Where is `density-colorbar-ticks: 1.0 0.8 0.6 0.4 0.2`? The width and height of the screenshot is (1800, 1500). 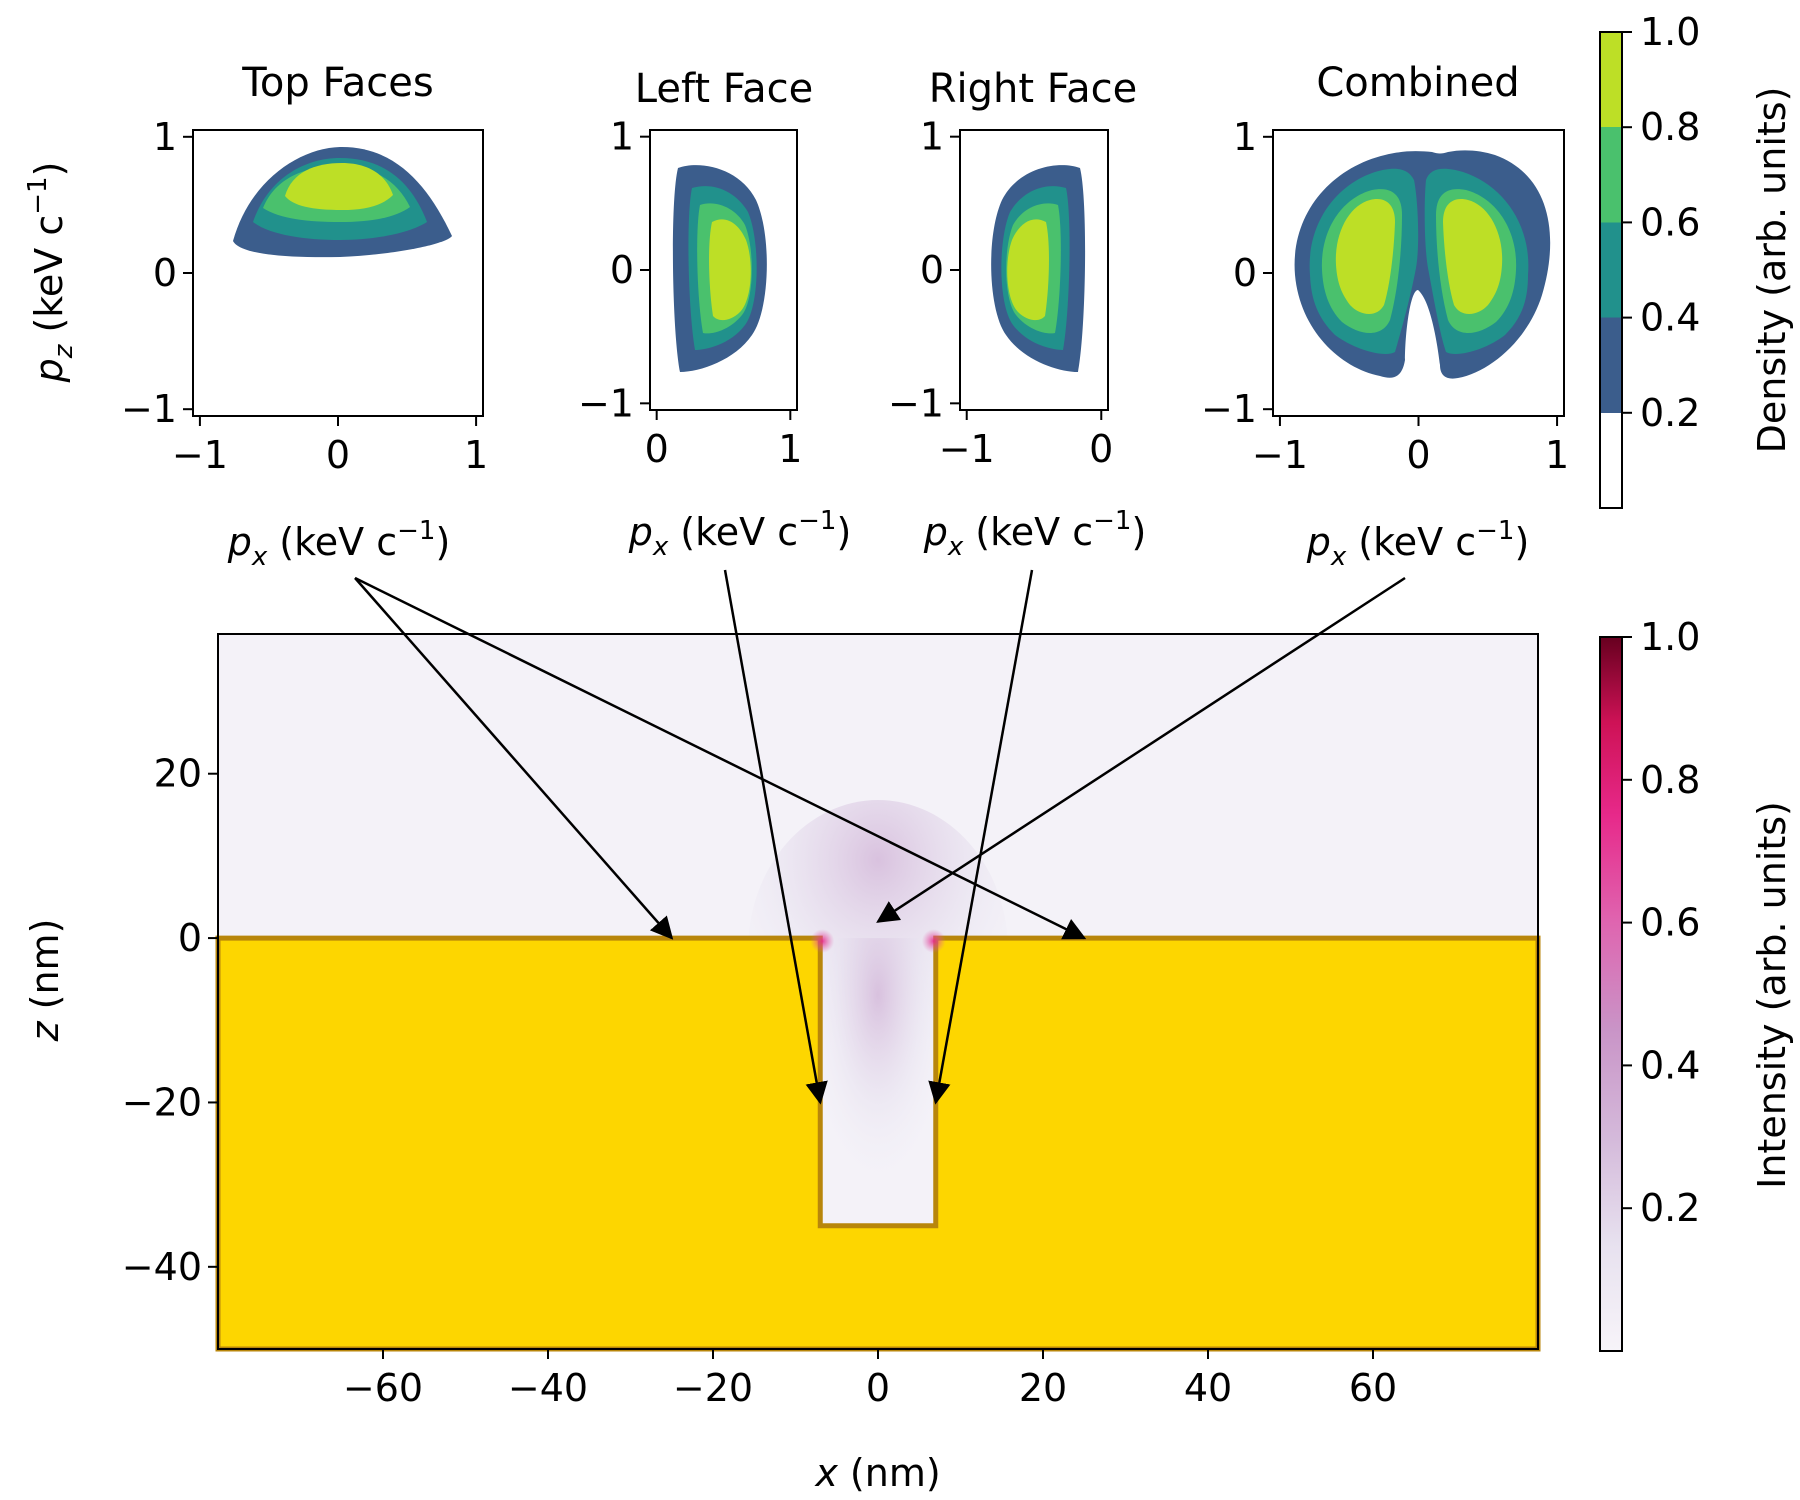
density-colorbar-ticks: 1.0 0.8 0.6 0.4 0.2 is located at coordinates (1661, 222).